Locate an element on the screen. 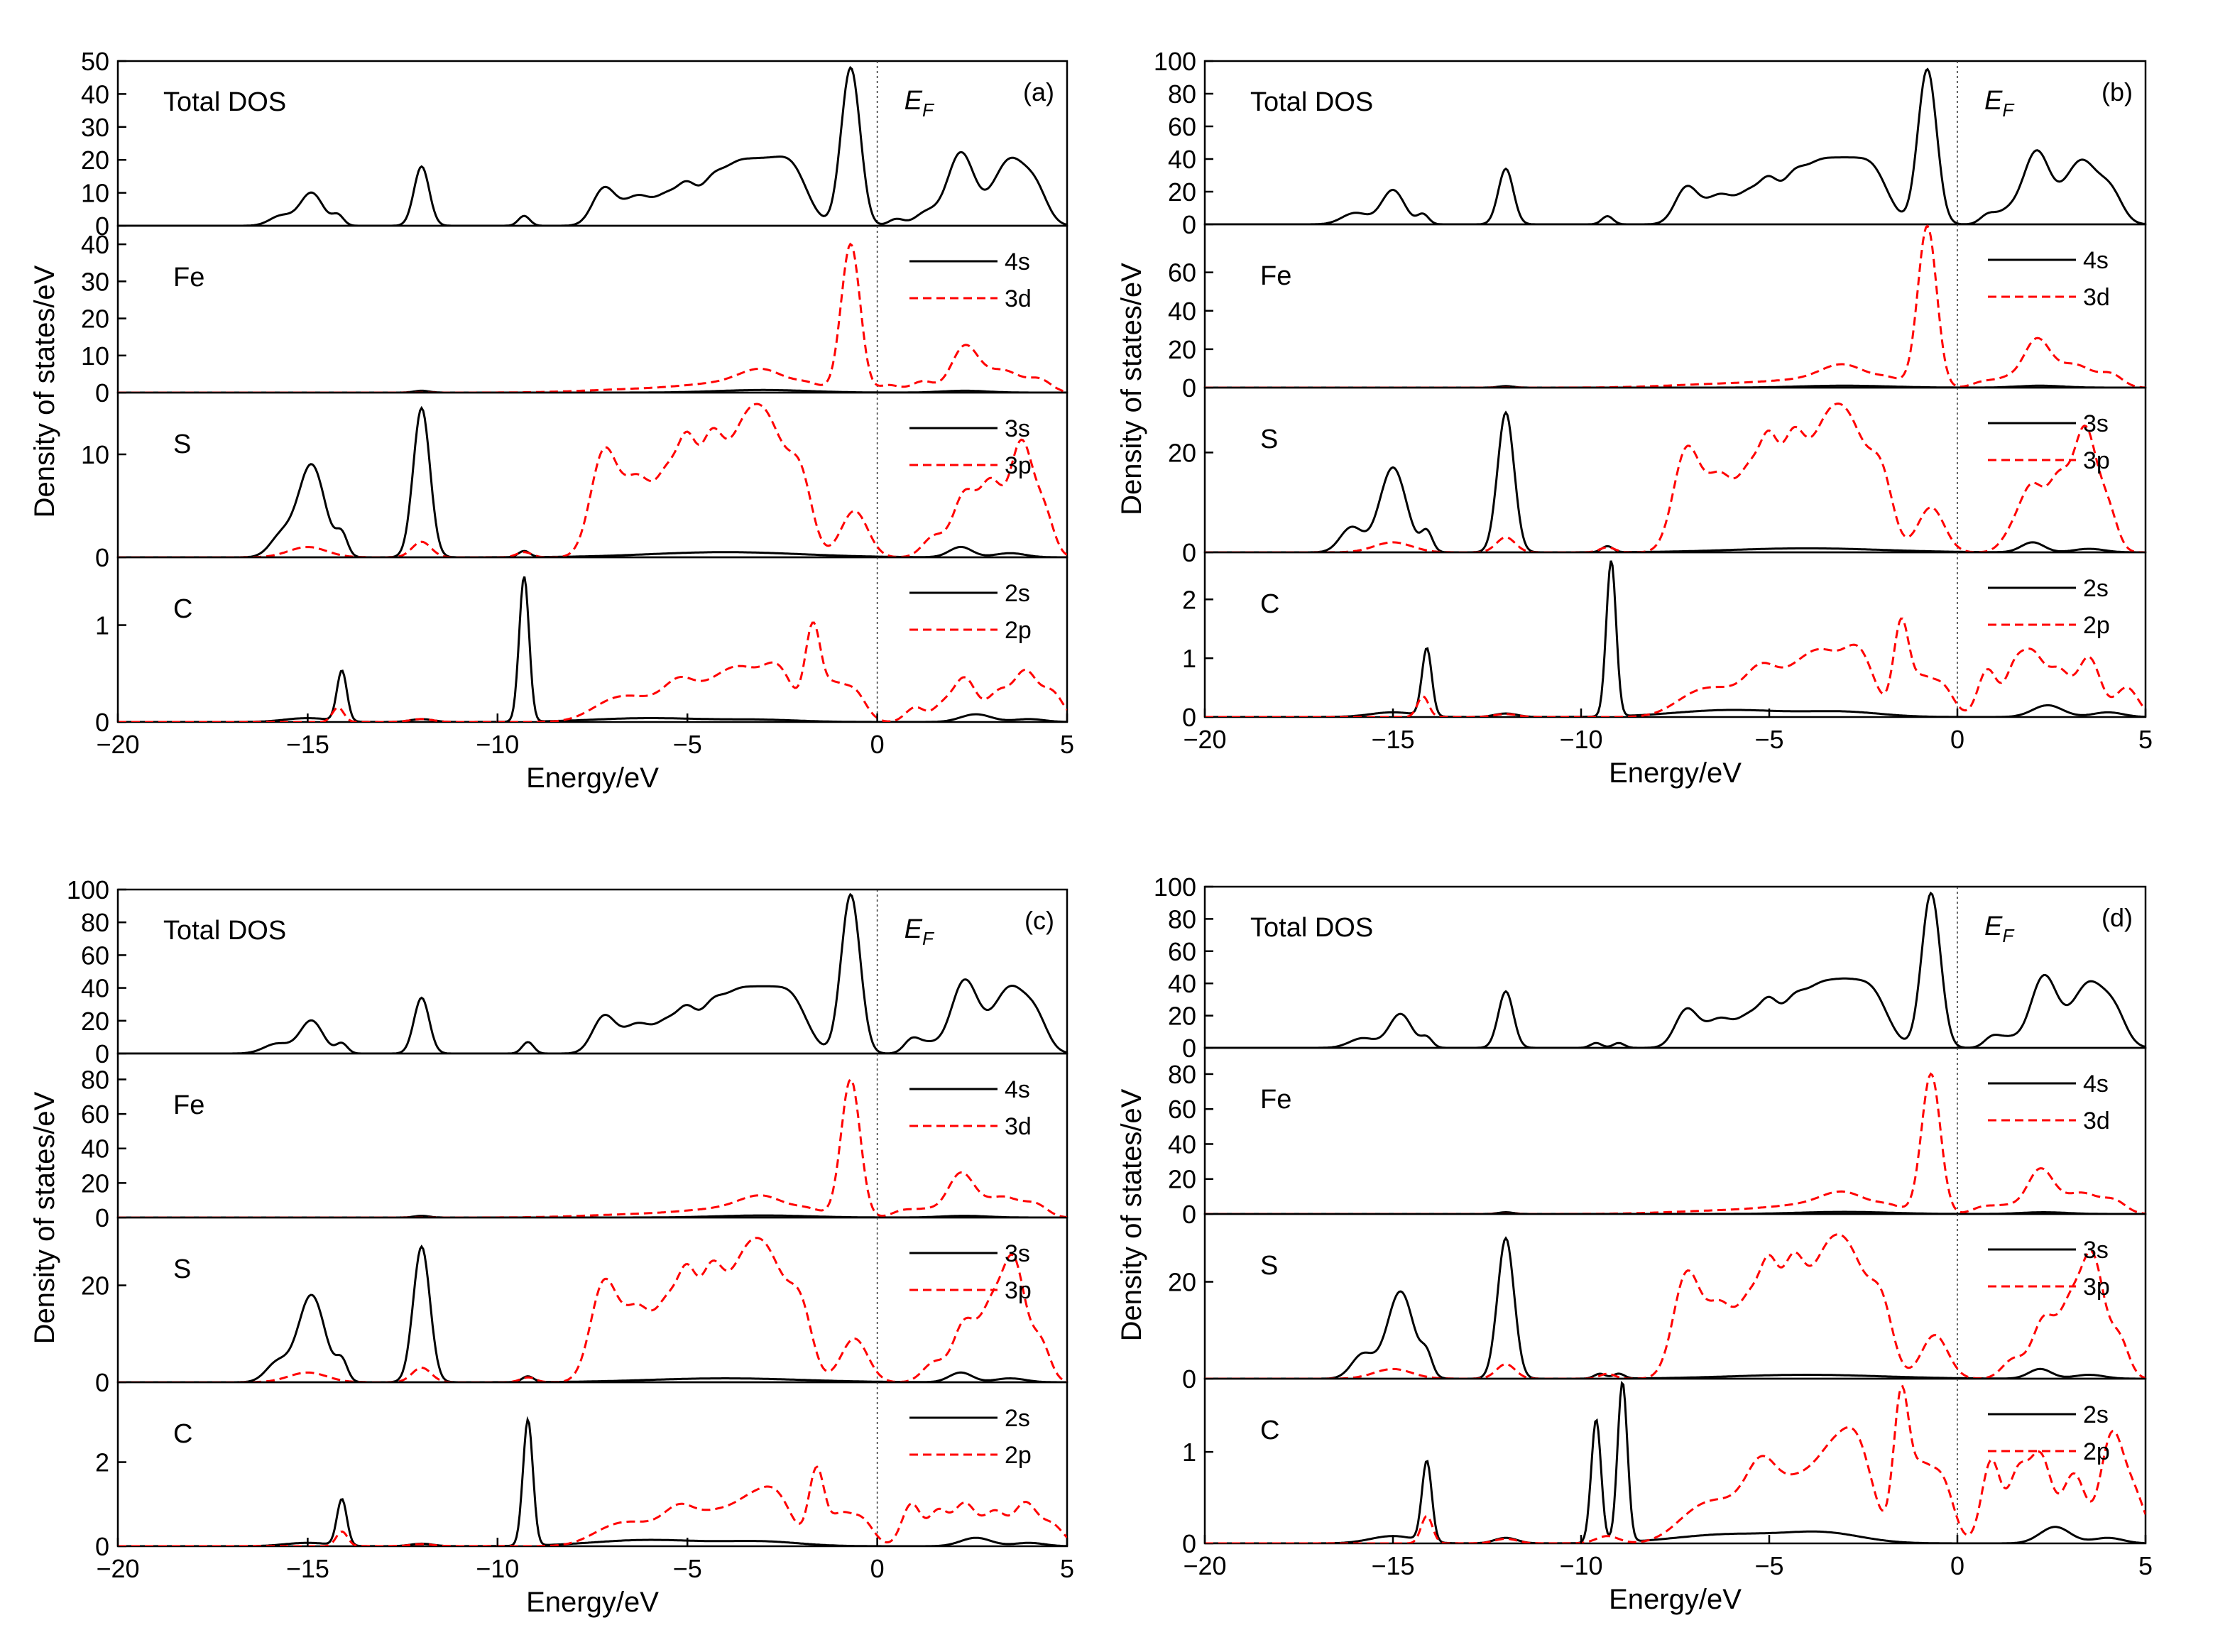 This screenshot has height=1652, width=2230. legend-label-2s: 2s is located at coordinates (2096, 588).